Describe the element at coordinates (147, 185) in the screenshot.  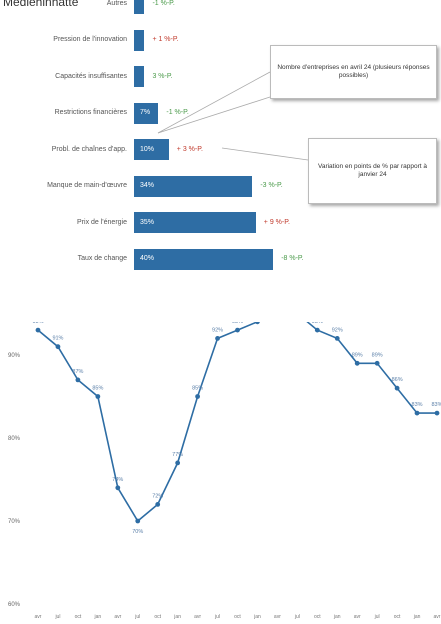
I see `bar-value-label: 34%` at that location.